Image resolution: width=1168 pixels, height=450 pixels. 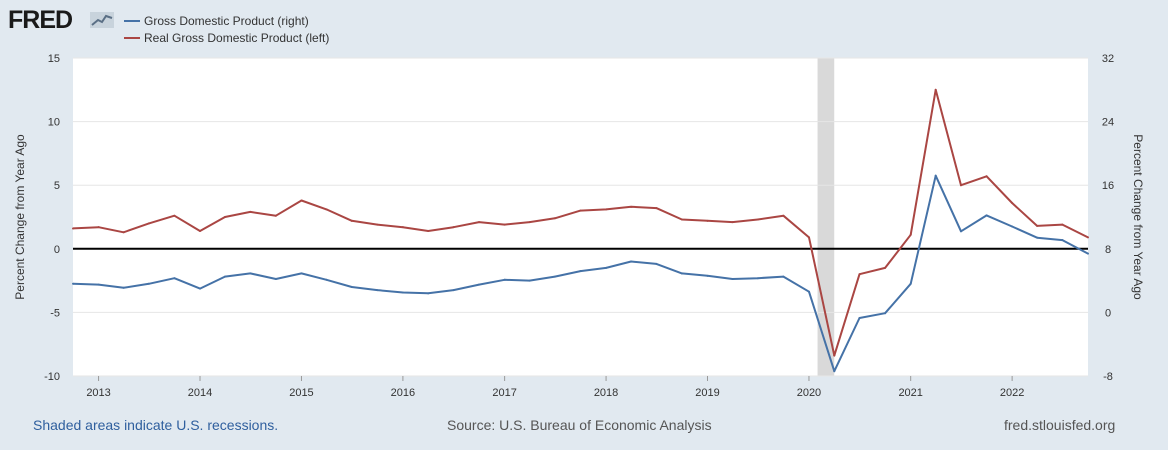 What do you see at coordinates (156, 425) in the screenshot?
I see `recession-note-link: Shaded areas indicate U.S. recessions.` at bounding box center [156, 425].